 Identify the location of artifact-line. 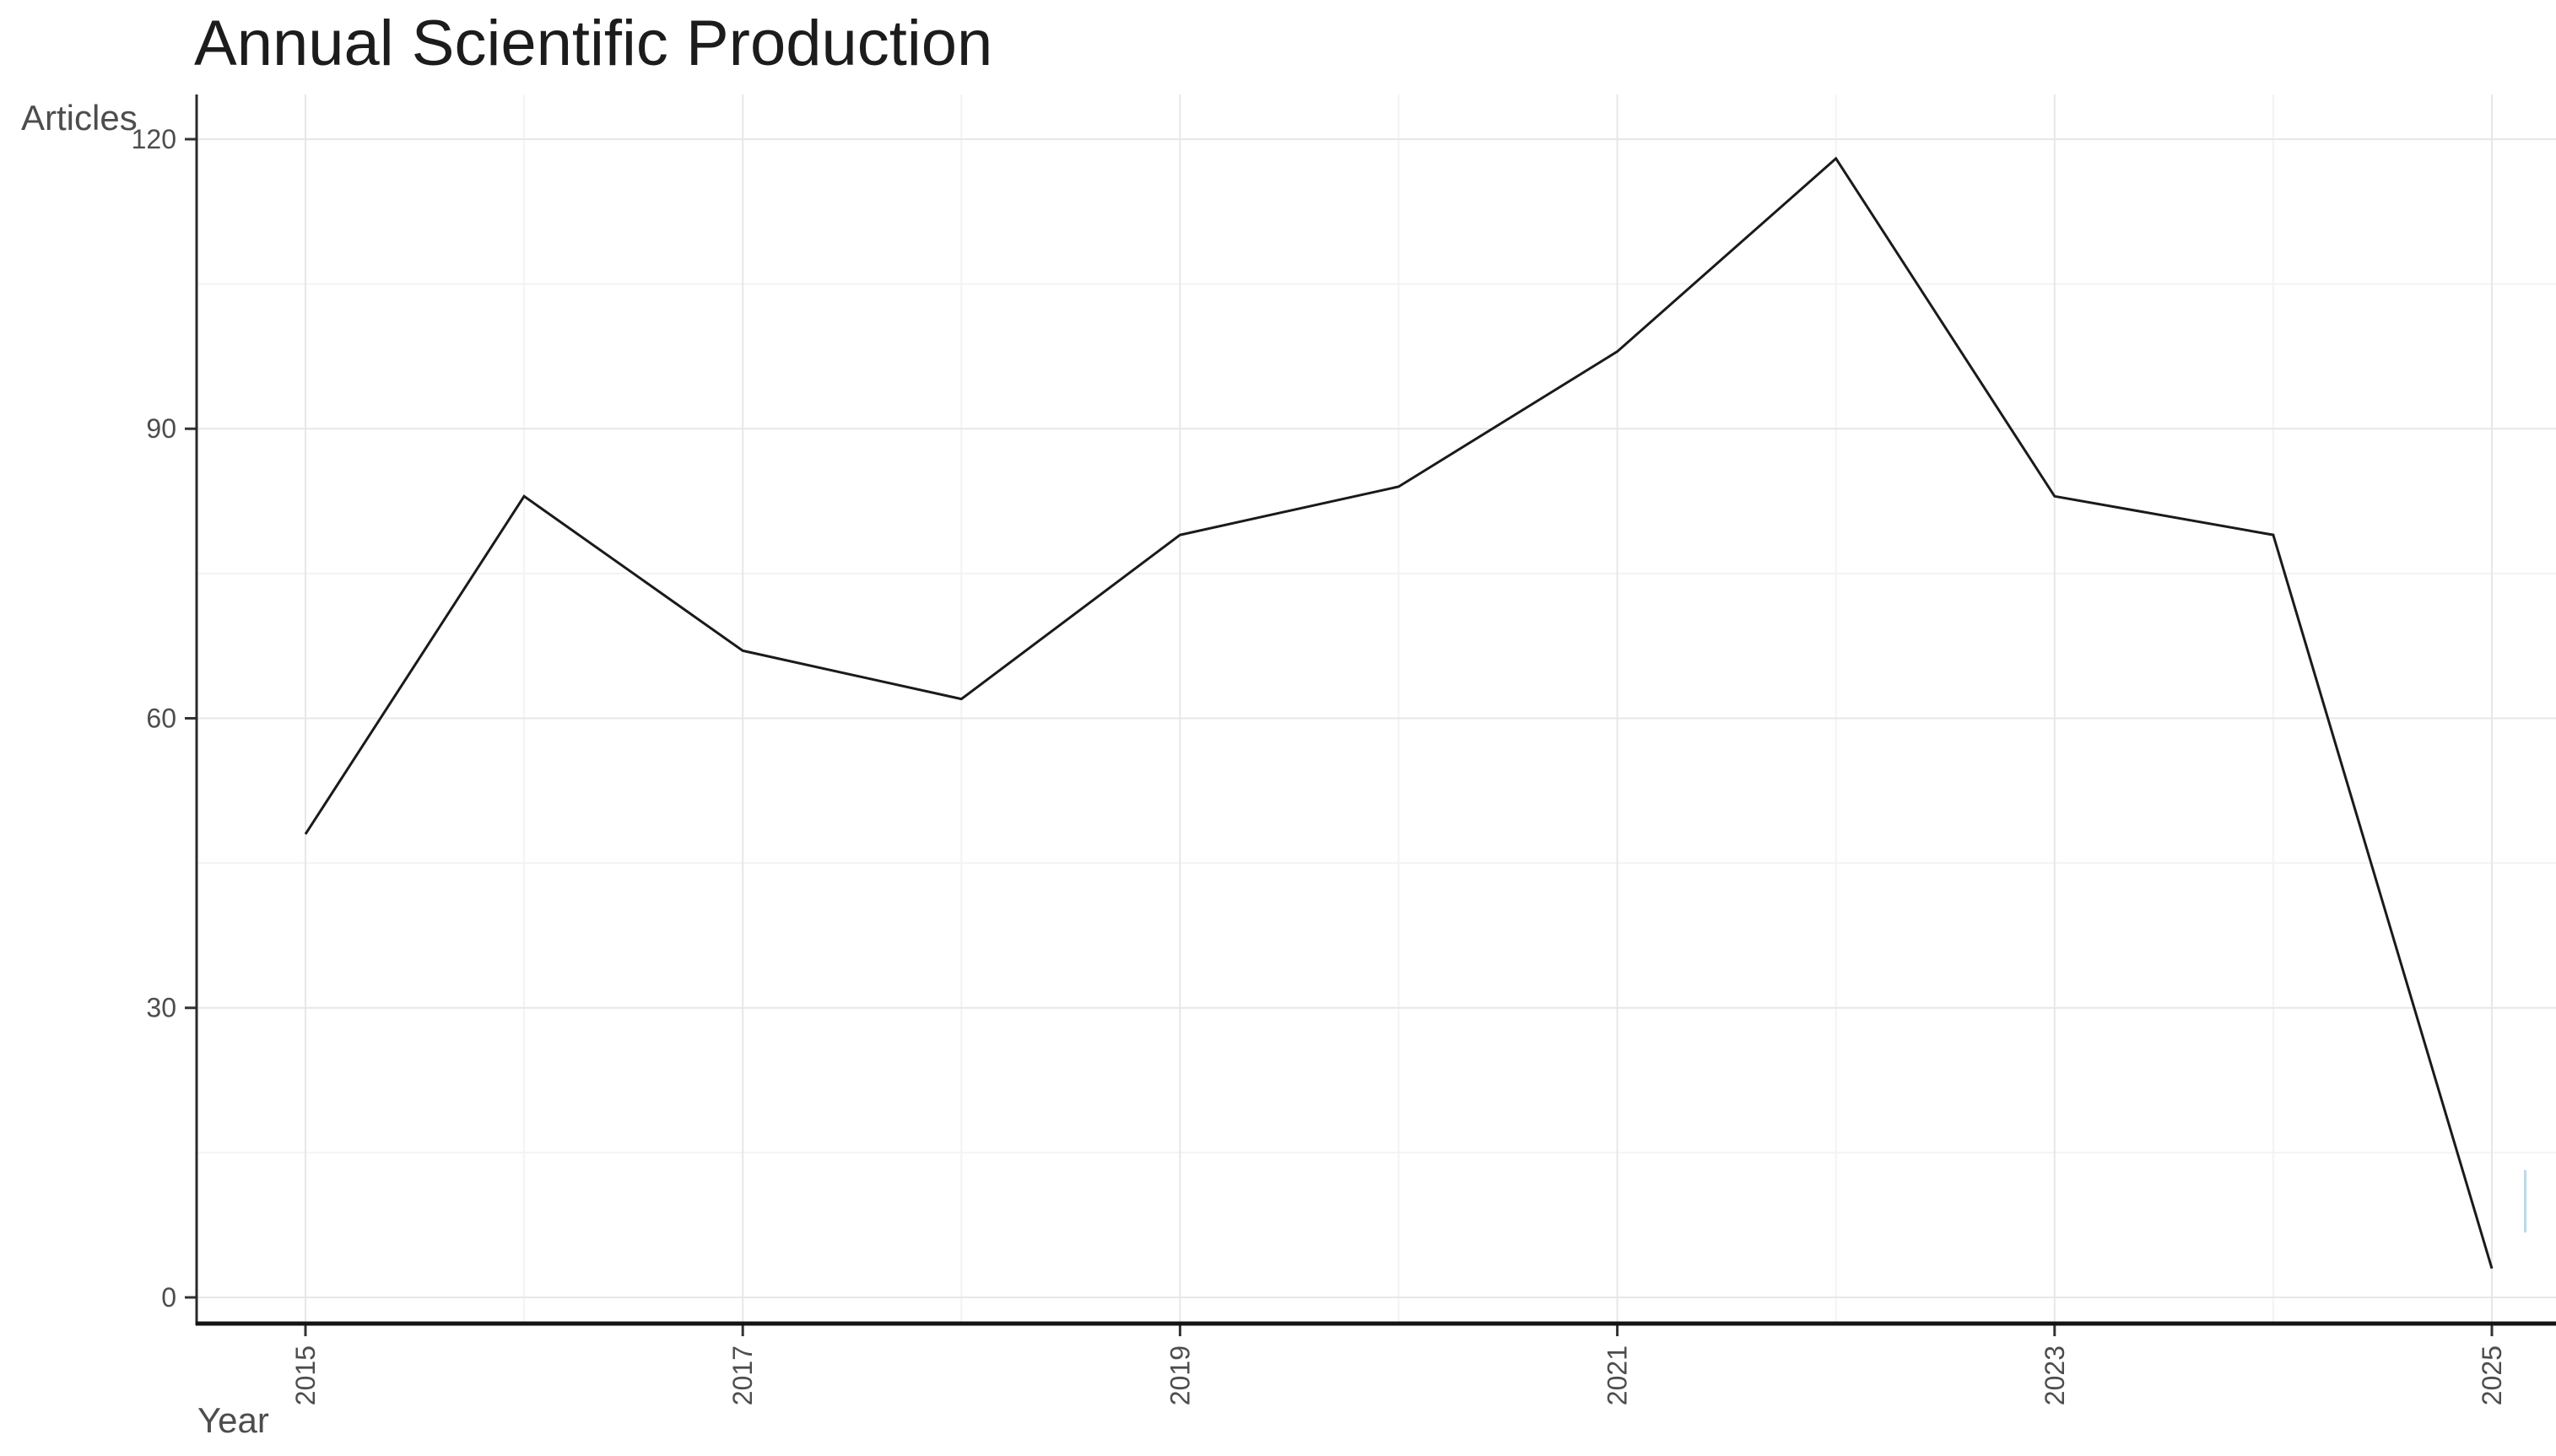
(2525, 1201).